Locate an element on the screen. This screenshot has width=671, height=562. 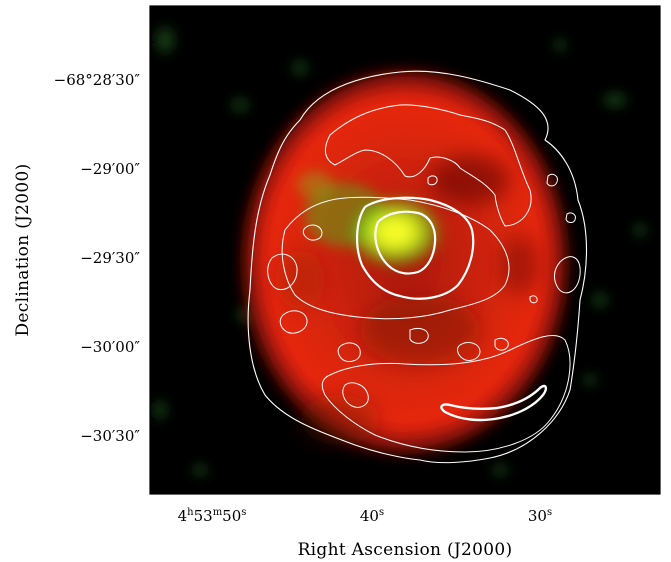
y-tick-label: −30′00″ is located at coordinates (110, 347).